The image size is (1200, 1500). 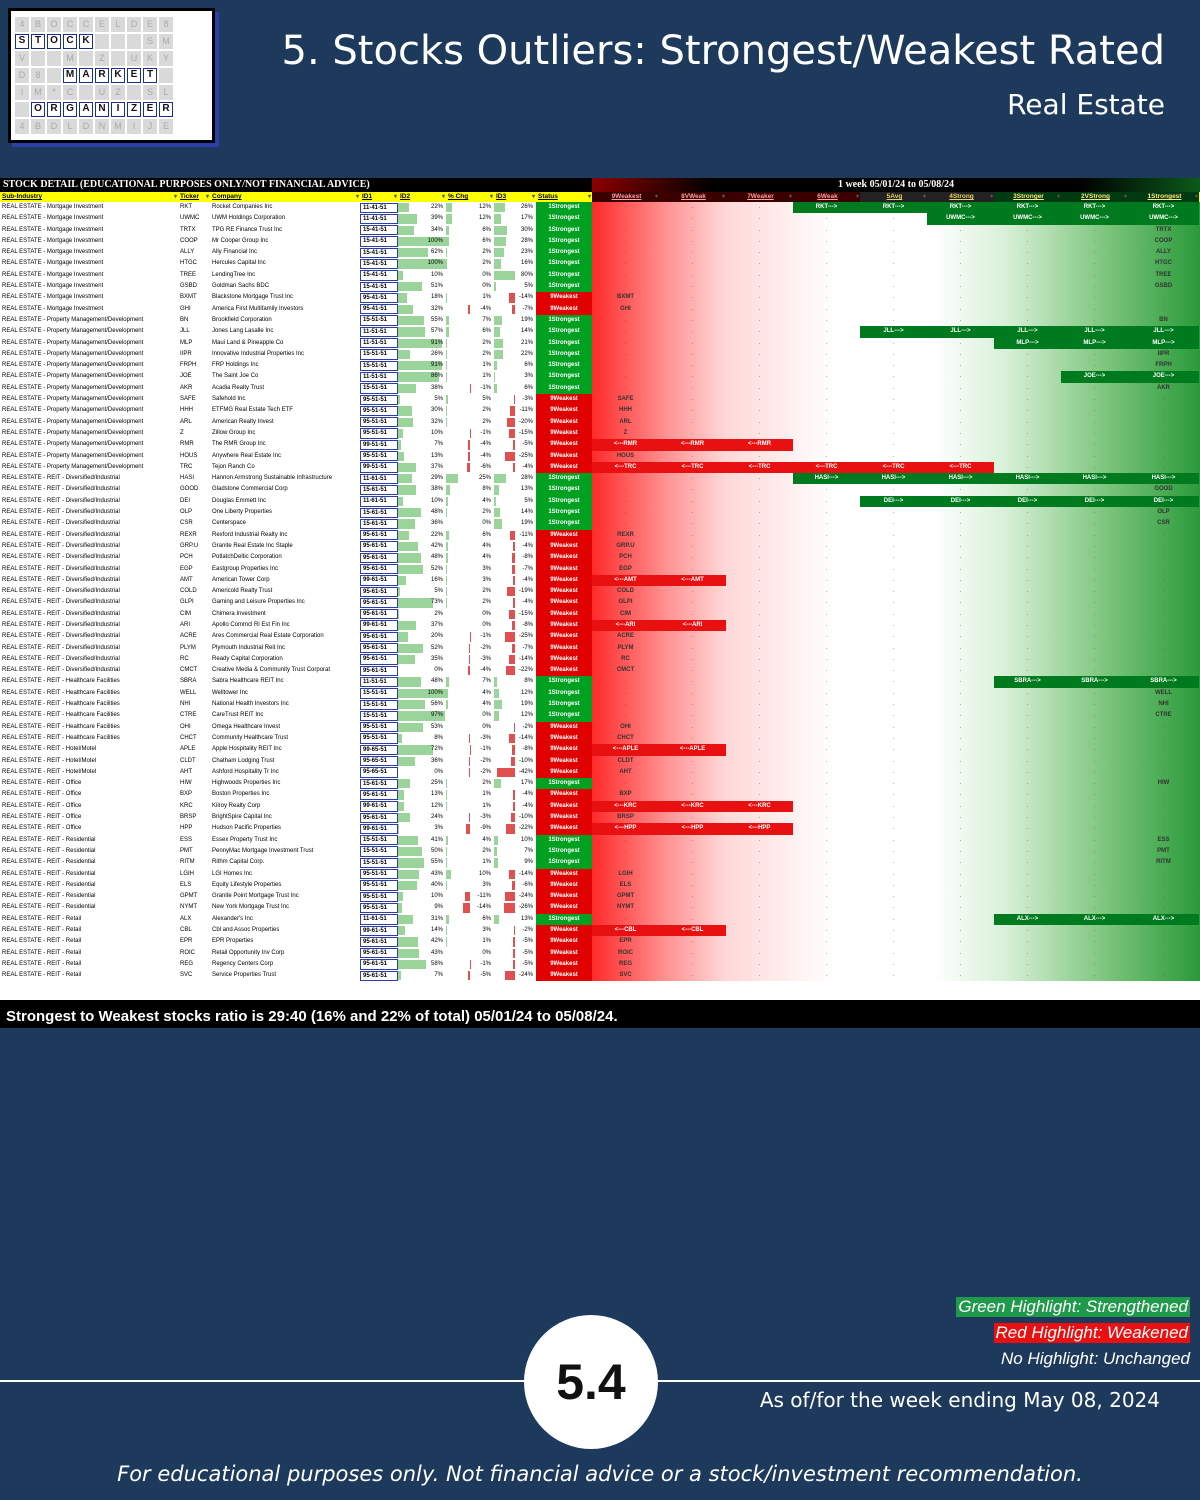 I want to click on ticker-cell: FRPH, so click(x=188, y=365).